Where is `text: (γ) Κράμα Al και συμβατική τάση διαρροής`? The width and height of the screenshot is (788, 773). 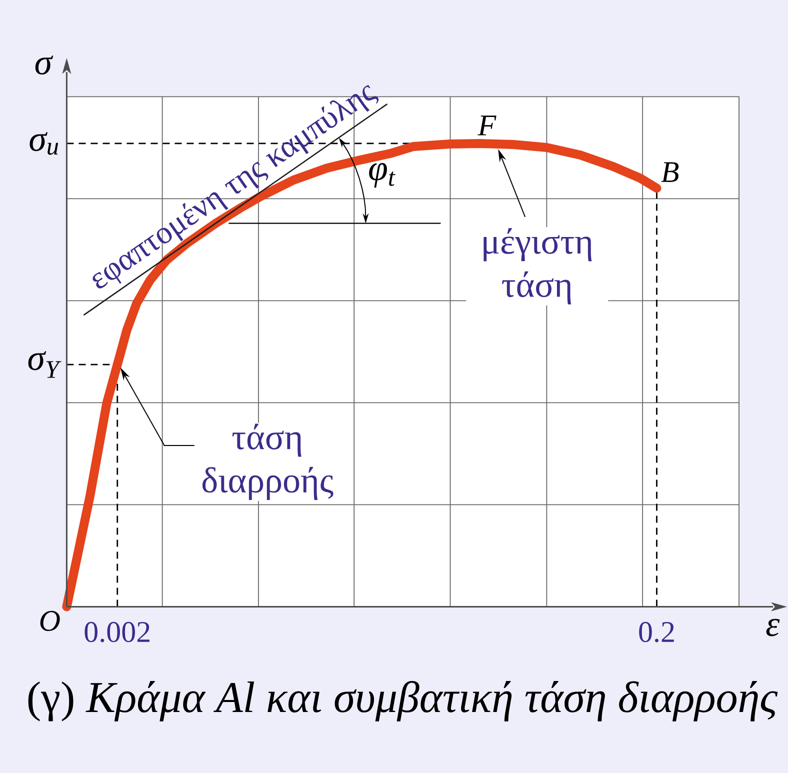
text: (γ) Κράμα Al και συμβατική τάση διαρροής is located at coordinates (403, 701).